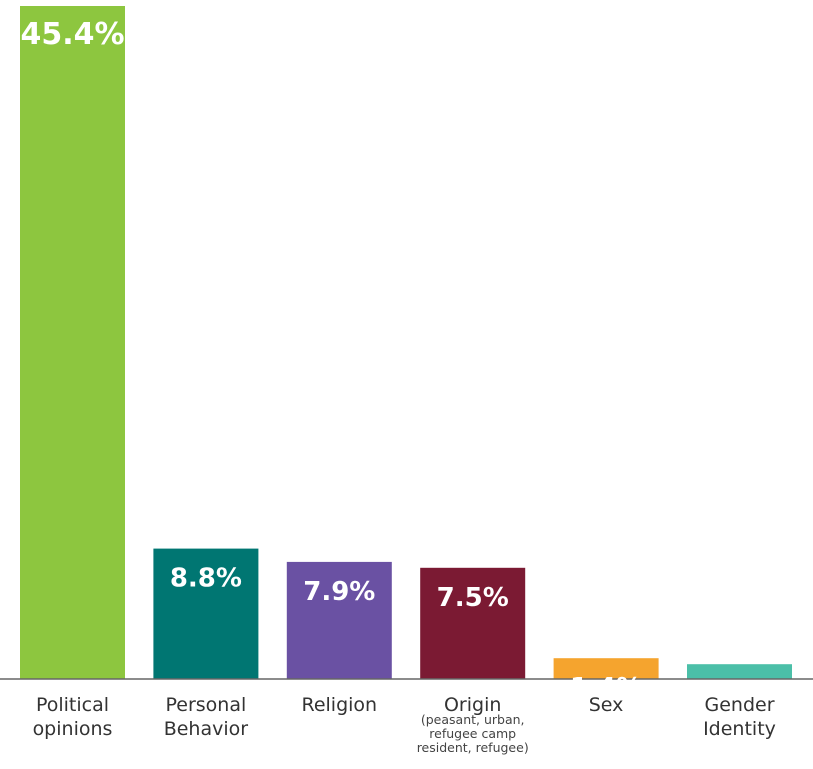 Image resolution: width=813 pixels, height=769 pixels. What do you see at coordinates (72, 34) in the screenshot?
I see `value-label-0: 45.4%` at bounding box center [72, 34].